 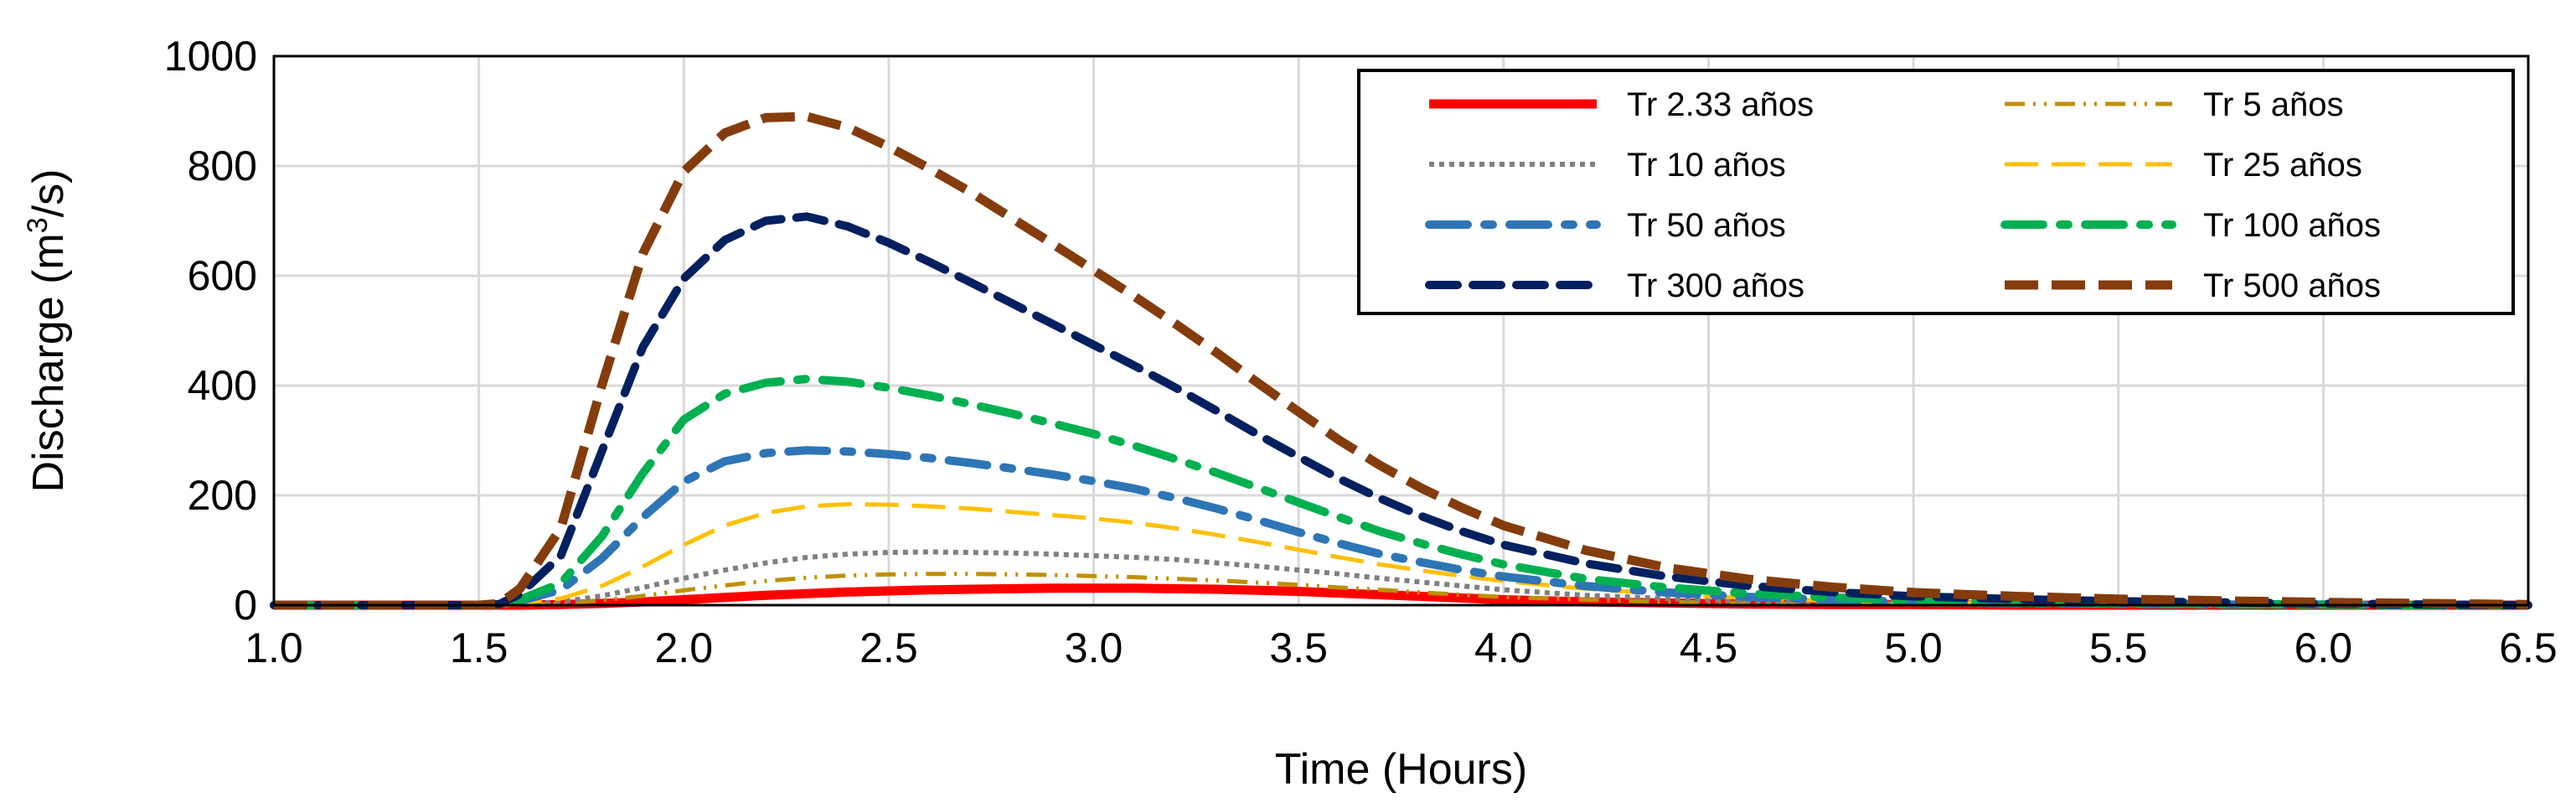 I want to click on x-tick-label: 6.0, so click(x=2324, y=647).